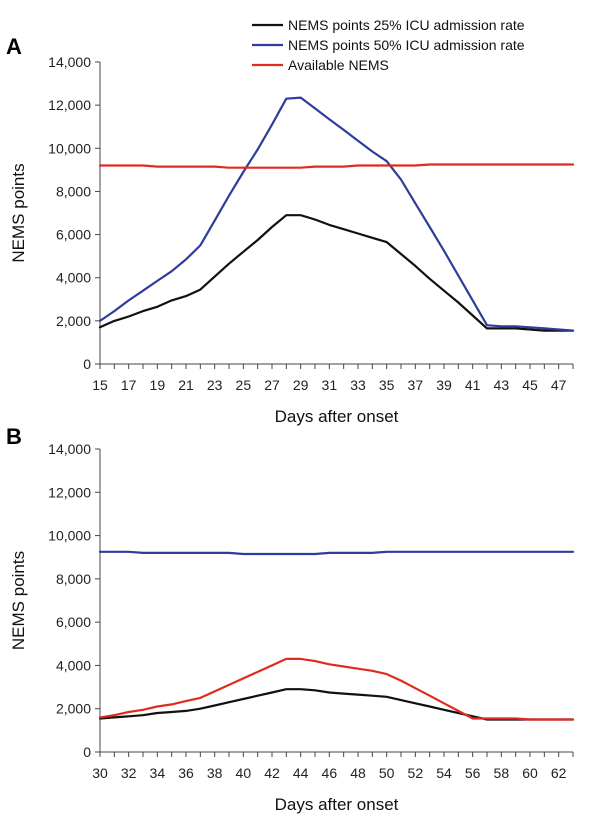  Describe the element at coordinates (18, 600) in the screenshot. I see `panel-b-y-axis-title: NEMS points` at that location.